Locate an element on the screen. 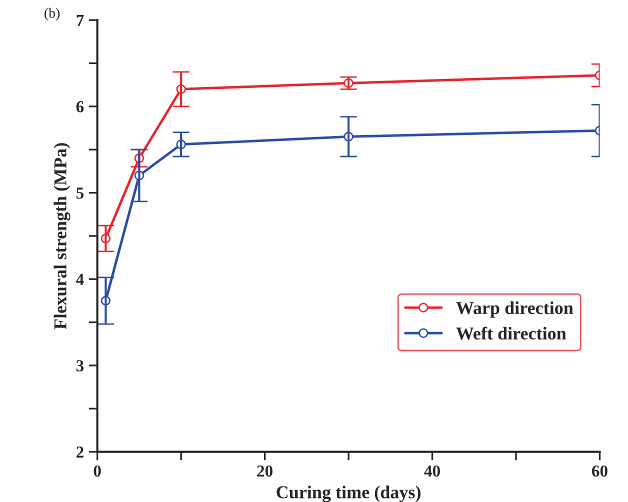 The height and width of the screenshot is (502, 628). x-tick-label: 0 is located at coordinates (97, 471).